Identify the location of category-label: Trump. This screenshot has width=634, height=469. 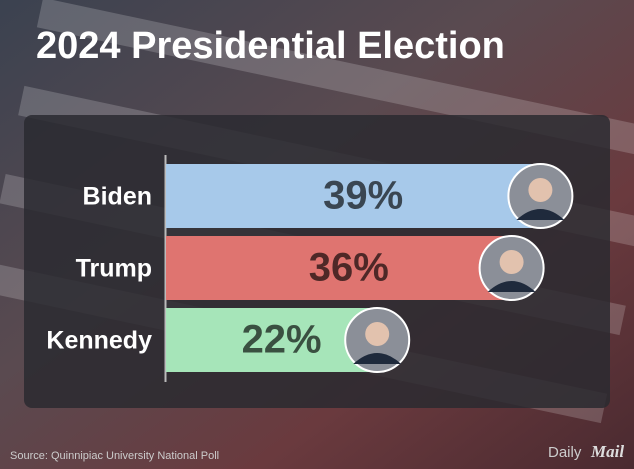
(114, 269).